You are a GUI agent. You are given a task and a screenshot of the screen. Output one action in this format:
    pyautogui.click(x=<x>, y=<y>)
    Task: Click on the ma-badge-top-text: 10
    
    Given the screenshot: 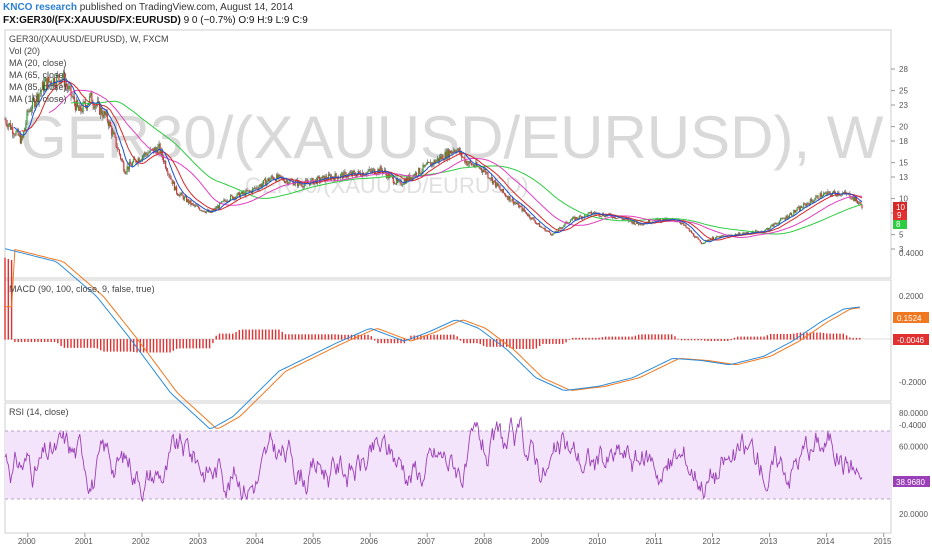 What is the action you would take?
    pyautogui.click(x=900, y=207)
    